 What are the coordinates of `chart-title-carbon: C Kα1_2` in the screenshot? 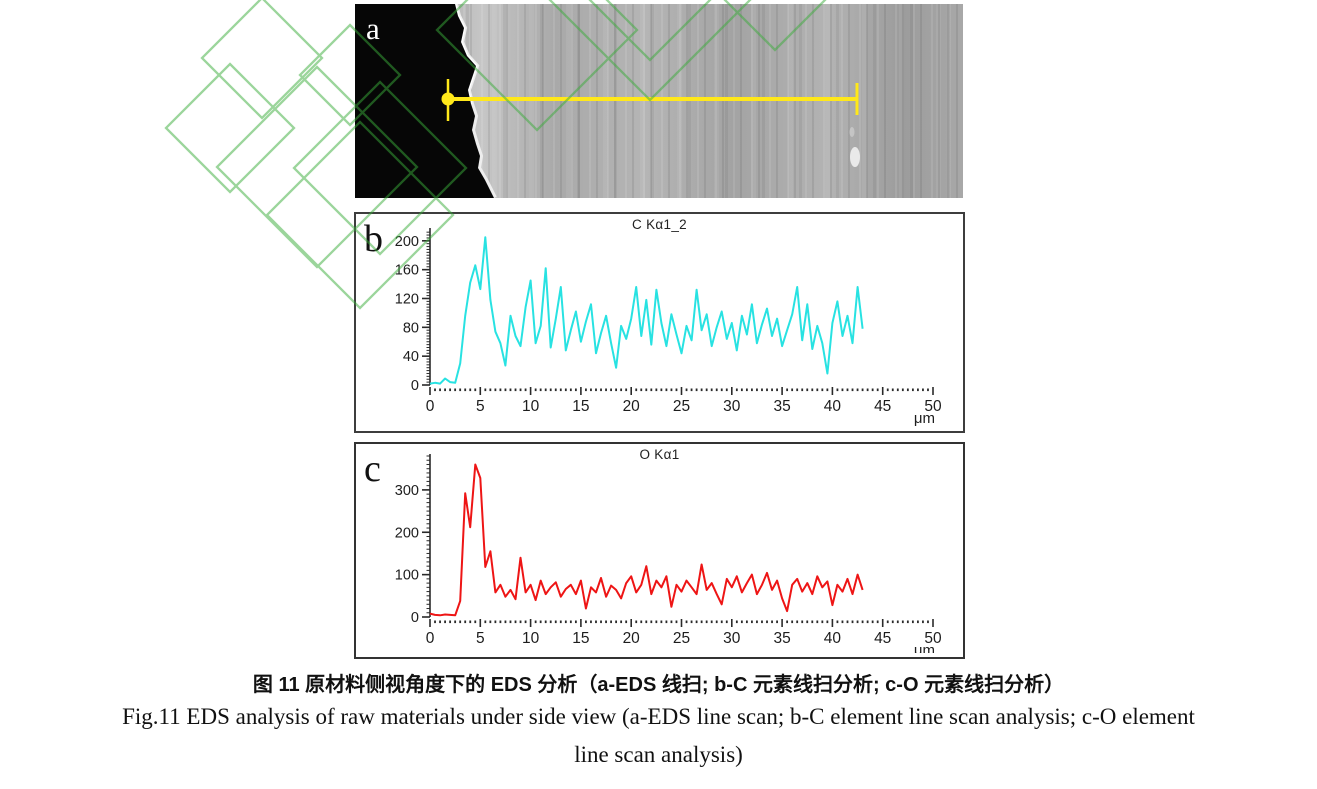 It's located at (659, 224).